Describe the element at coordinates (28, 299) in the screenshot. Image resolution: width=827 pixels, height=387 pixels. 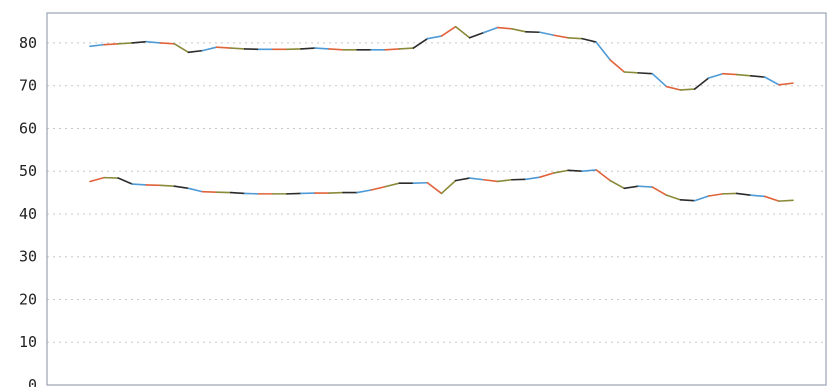
I see `y-tick-label-20: 20` at that location.